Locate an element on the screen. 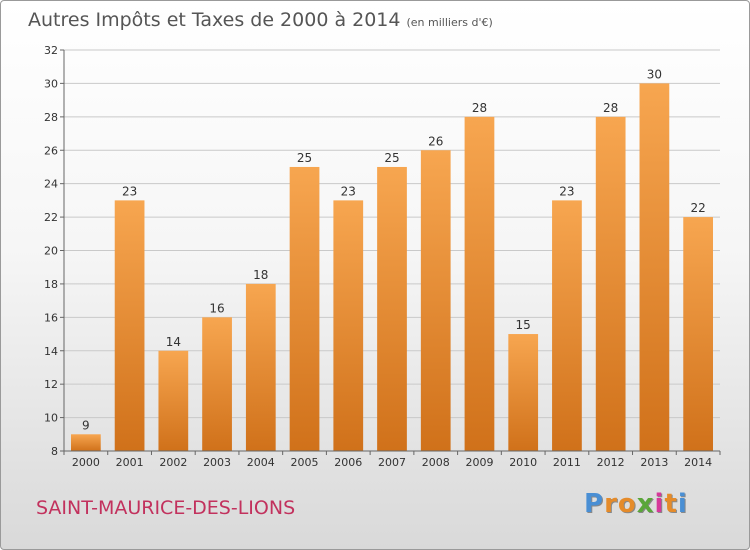 The height and width of the screenshot is (550, 750). x-tick-label: 2004 is located at coordinates (261, 462).